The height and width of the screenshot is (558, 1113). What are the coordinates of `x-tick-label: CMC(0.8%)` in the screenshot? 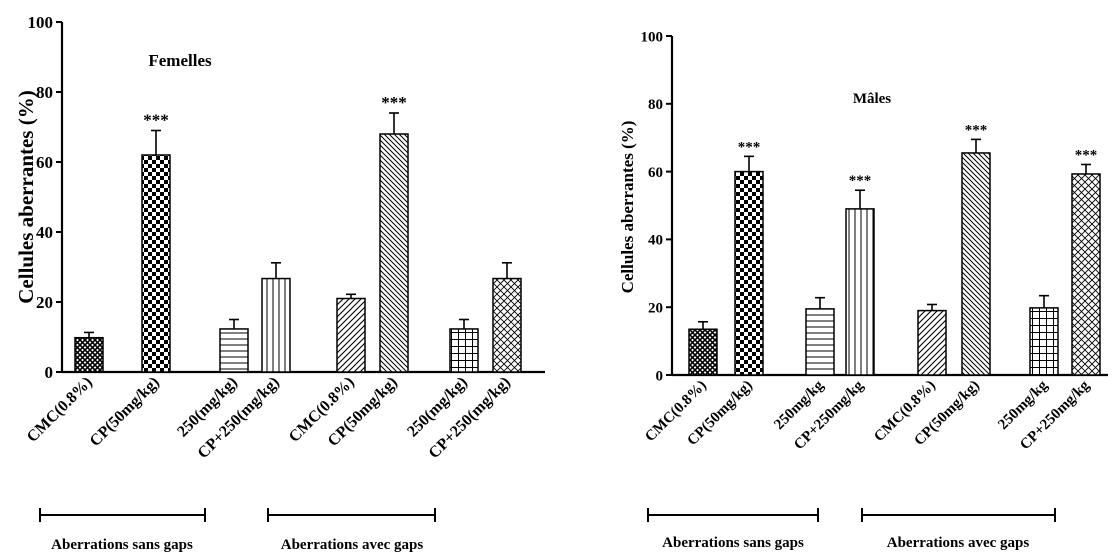 It's located at (60, 410).